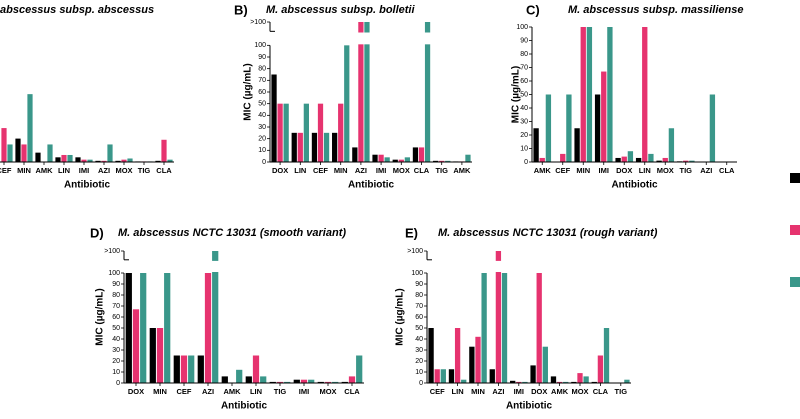 Image resolution: width=800 pixels, height=419 pixels. Describe the element at coordinates (340, 10) in the screenshot. I see `chart-title: M. abscessus subsp. bolletii` at that location.